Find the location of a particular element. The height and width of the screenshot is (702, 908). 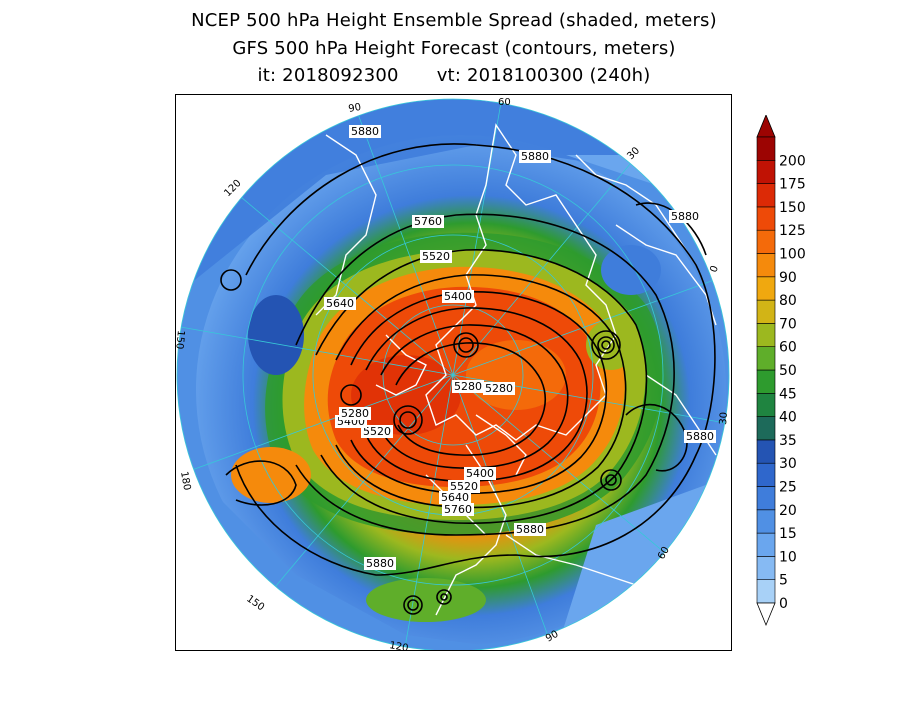

colorbar-label: 40 is located at coordinates (788, 418).